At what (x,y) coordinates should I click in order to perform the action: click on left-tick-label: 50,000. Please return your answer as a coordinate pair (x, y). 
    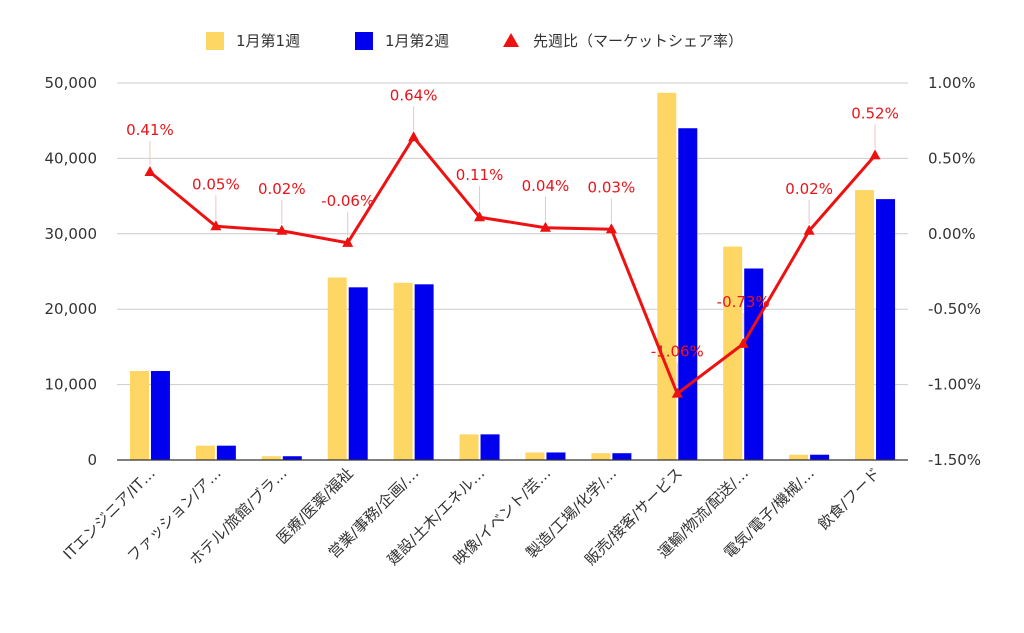
    Looking at the image, I should click on (71, 83).